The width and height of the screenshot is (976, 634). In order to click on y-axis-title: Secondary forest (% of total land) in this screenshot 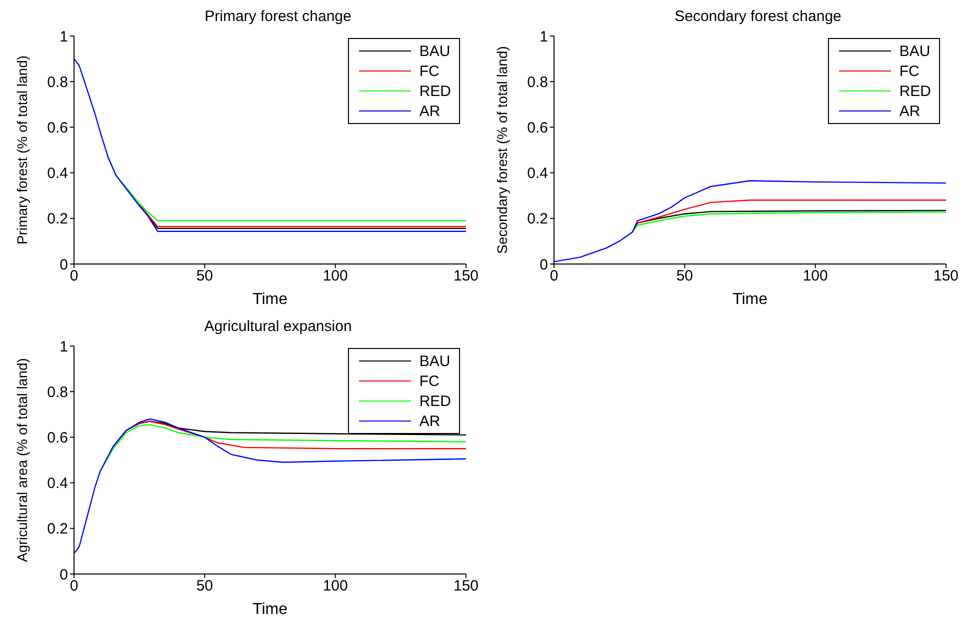, I will do `click(502, 150)`.